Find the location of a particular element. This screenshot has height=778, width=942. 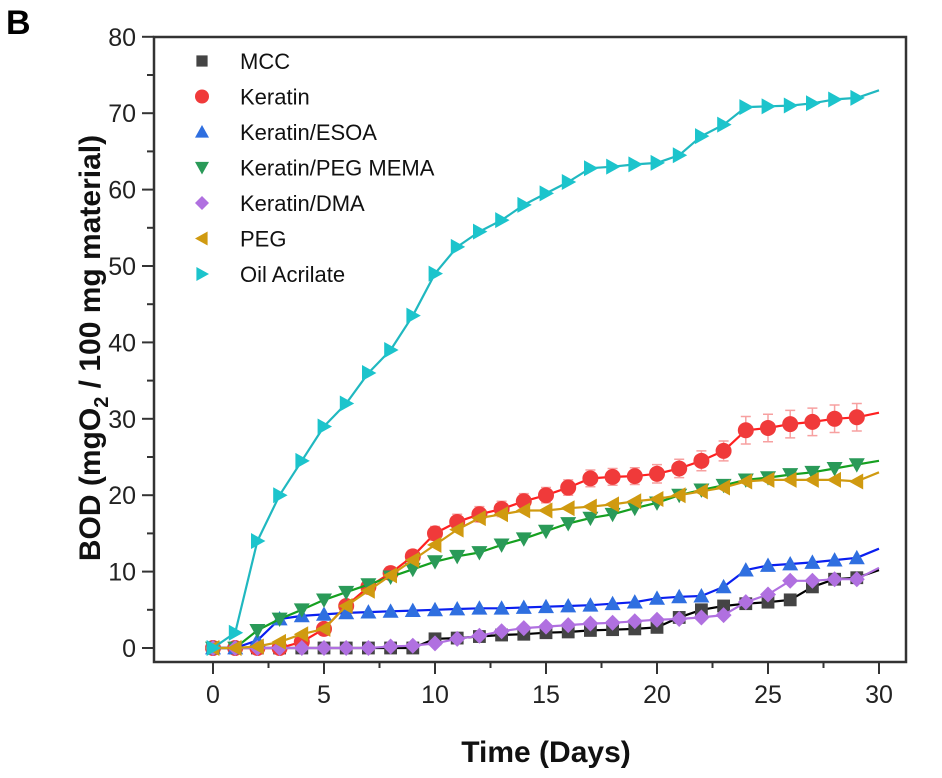

x-tick-label: 25 is located at coordinates (768, 695).